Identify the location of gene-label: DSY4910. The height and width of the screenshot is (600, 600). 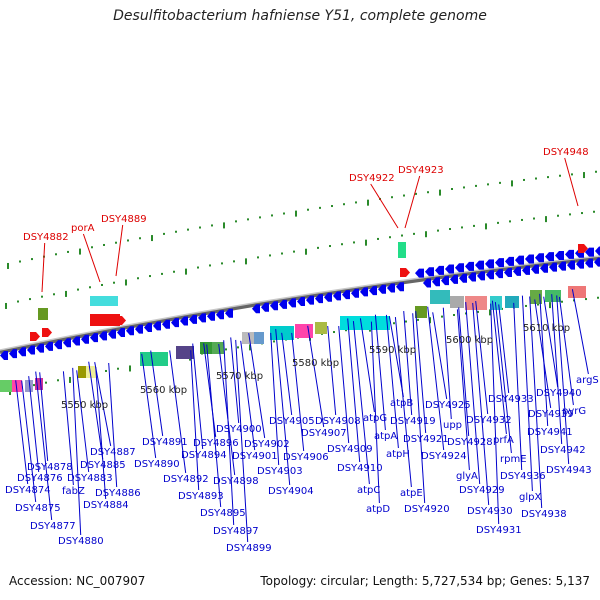
(360, 468).